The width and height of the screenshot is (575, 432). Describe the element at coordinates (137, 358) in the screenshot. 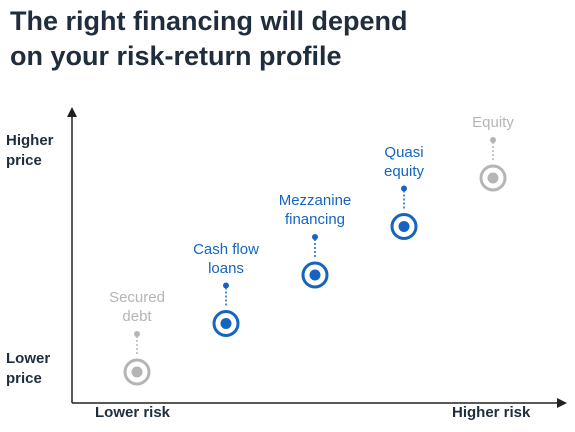

I see `marker-secured-debt` at that location.